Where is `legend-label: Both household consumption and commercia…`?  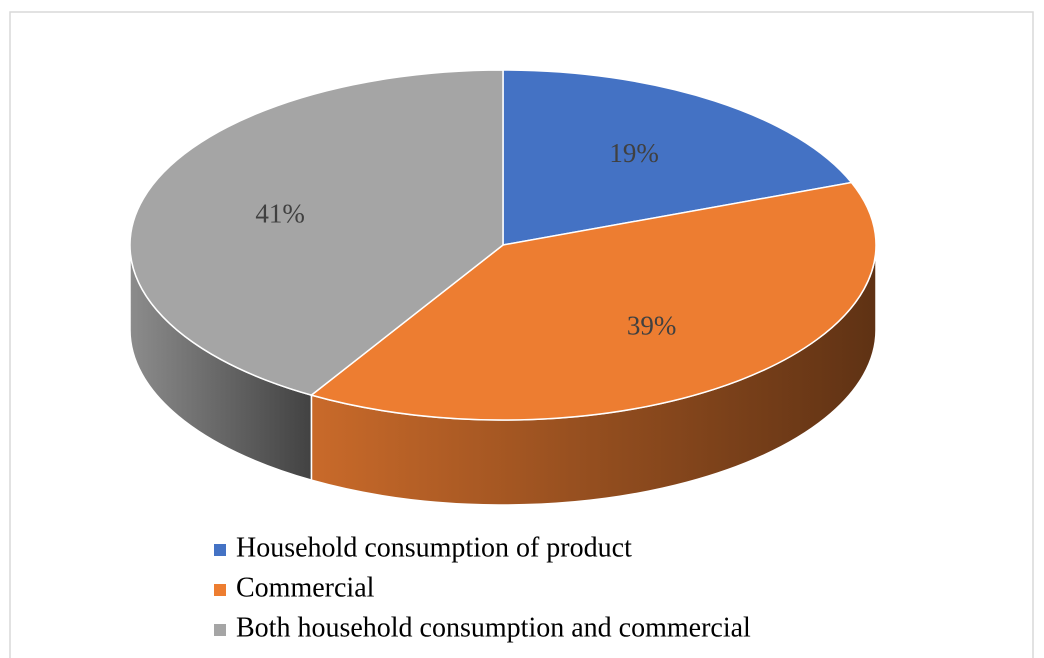
legend-label: Both household consumption and commercia… is located at coordinates (493, 627).